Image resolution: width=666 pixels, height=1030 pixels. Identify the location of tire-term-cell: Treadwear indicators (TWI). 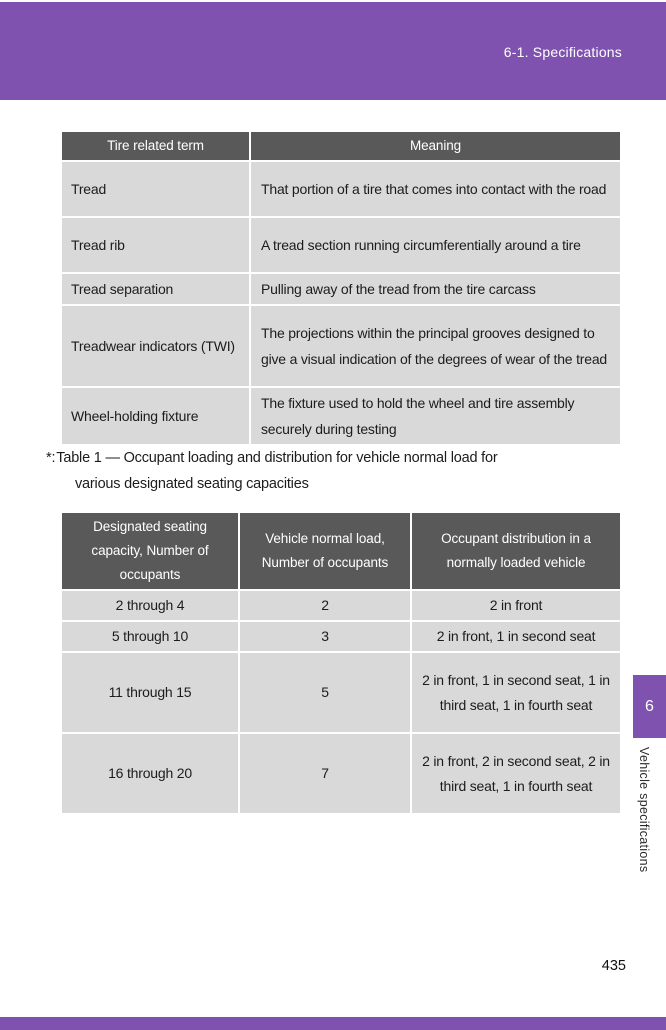
(155, 346).